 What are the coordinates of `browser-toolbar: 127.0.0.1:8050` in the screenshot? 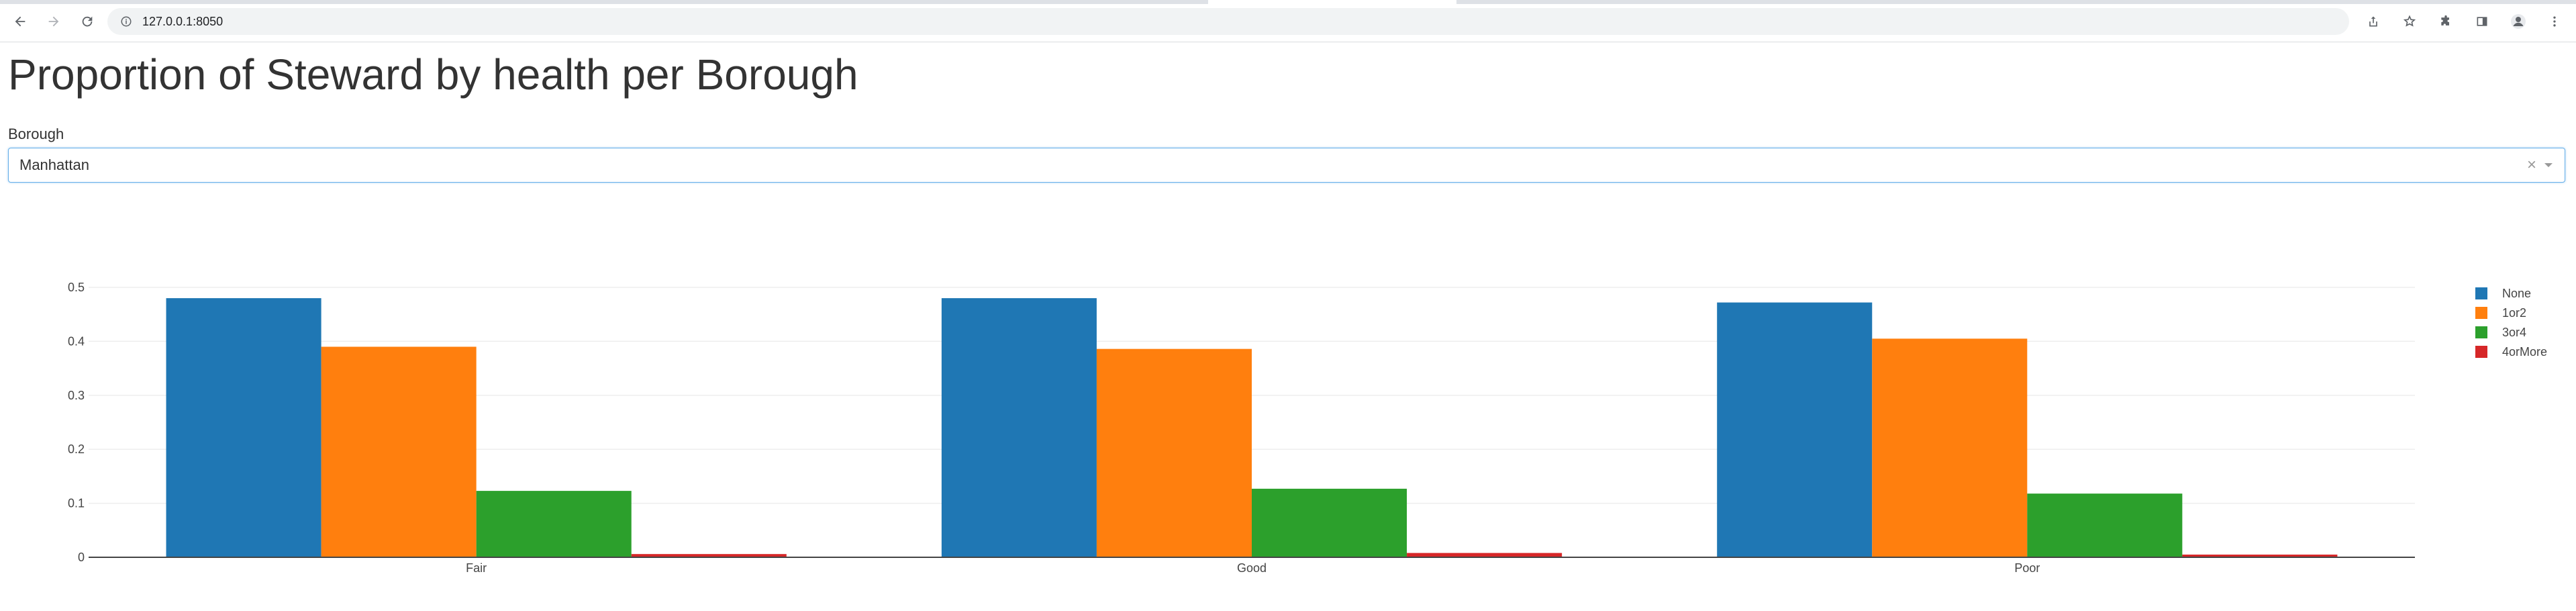 It's located at (1288, 21).